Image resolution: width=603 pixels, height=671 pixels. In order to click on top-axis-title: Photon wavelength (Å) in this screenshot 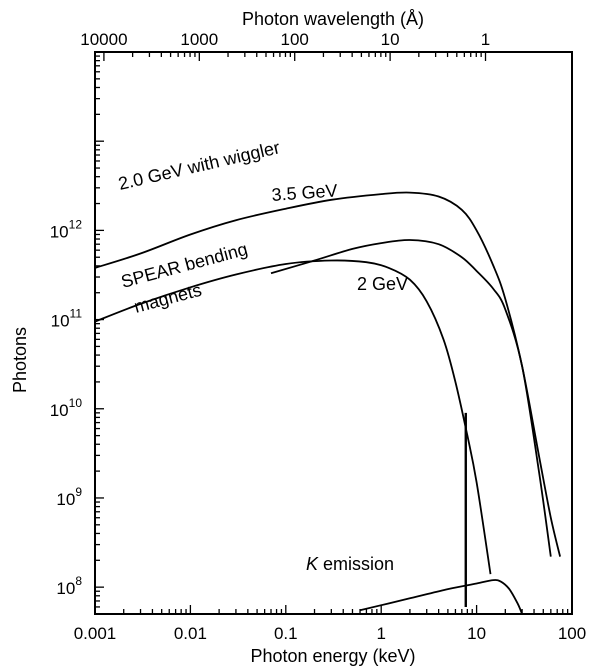, I will do `click(333, 19)`.